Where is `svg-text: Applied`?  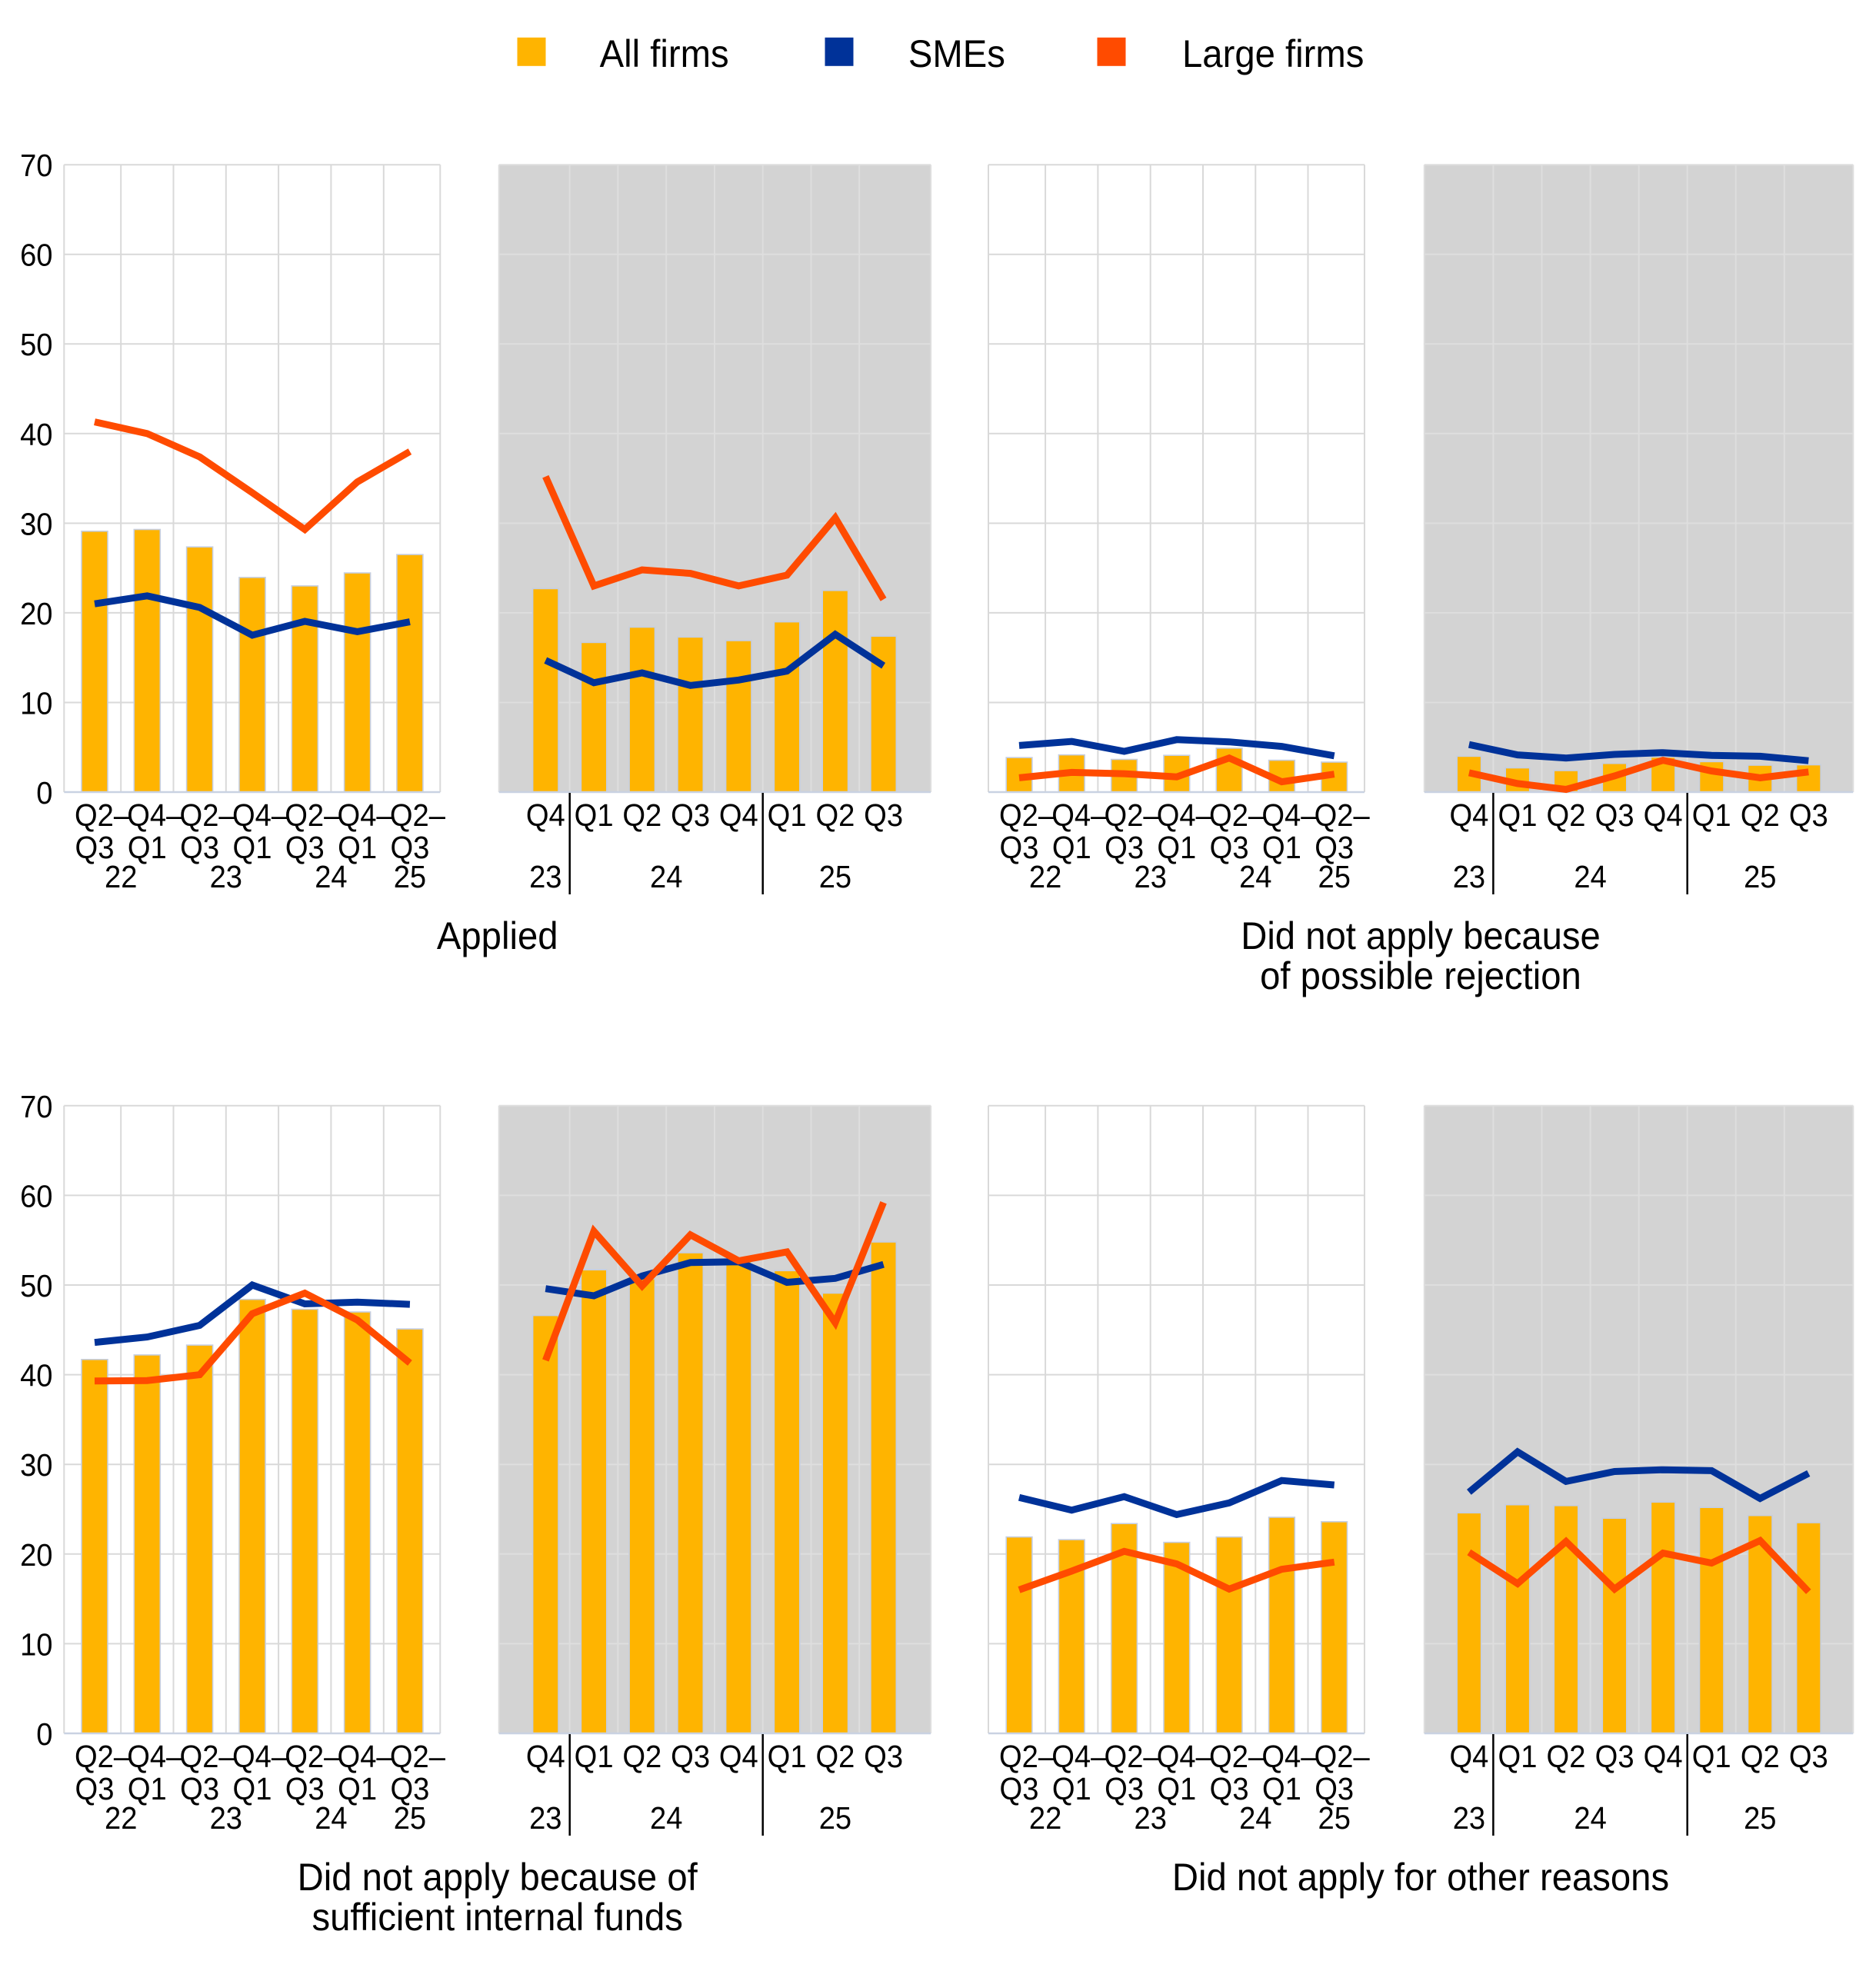
svg-text: Applied is located at coordinates (498, 935).